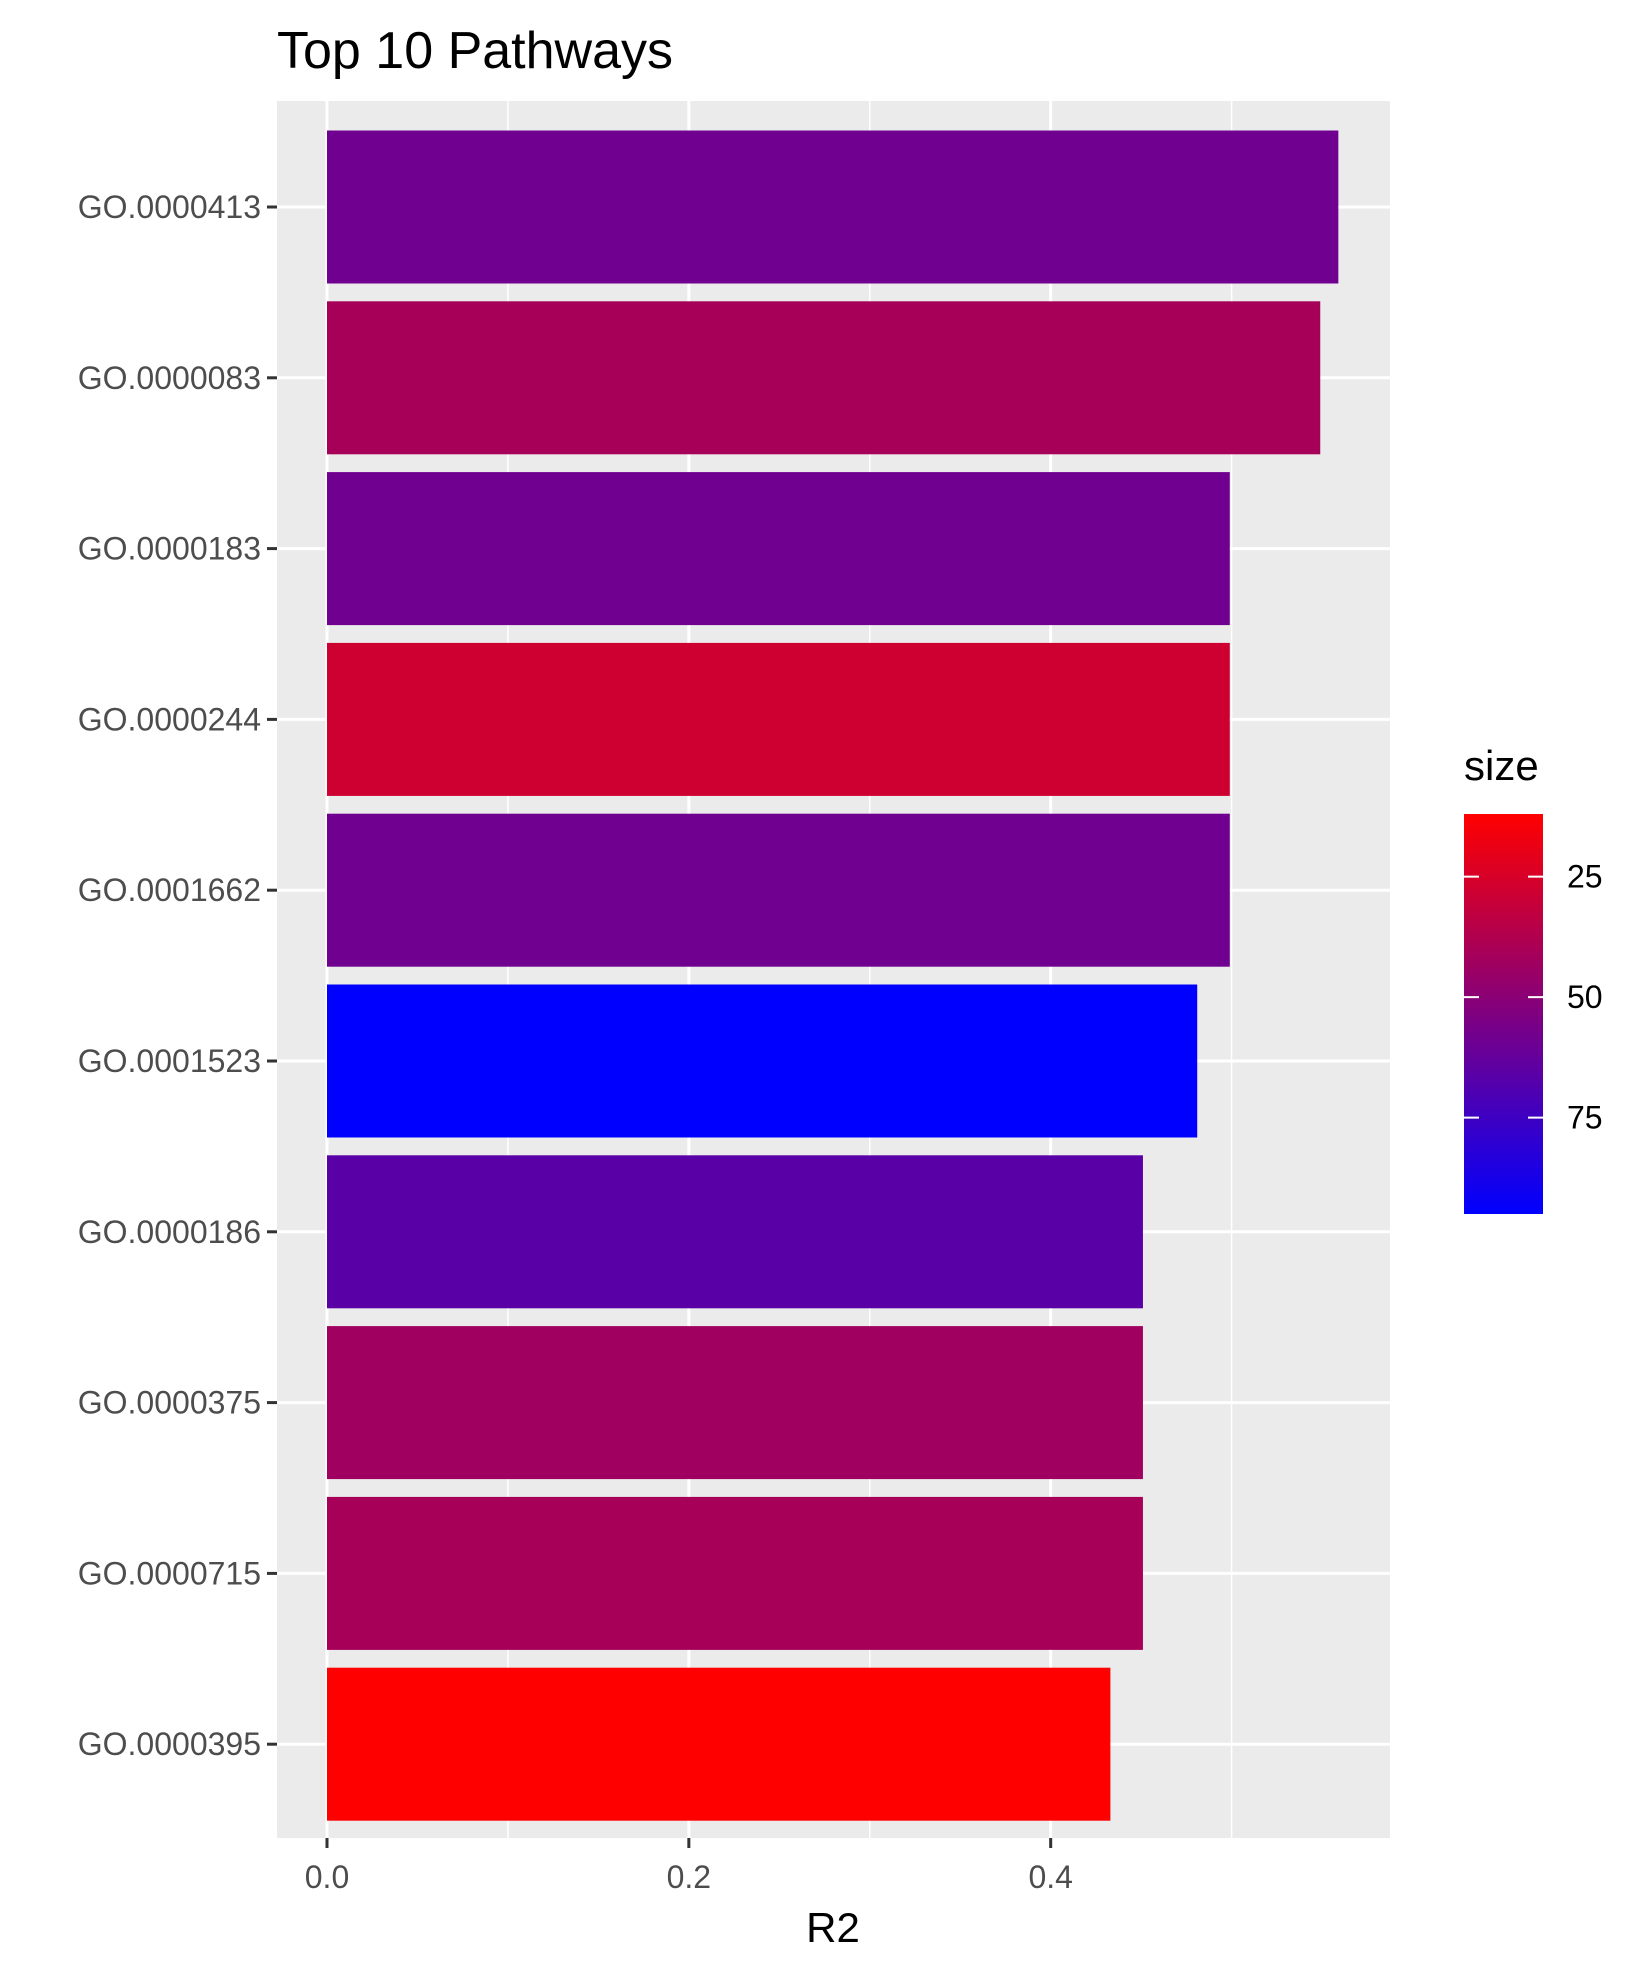 The width and height of the screenshot is (1650, 1980). Describe the element at coordinates (169, 890) in the screenshot. I see `y-tick-label: GO.0001662` at that location.